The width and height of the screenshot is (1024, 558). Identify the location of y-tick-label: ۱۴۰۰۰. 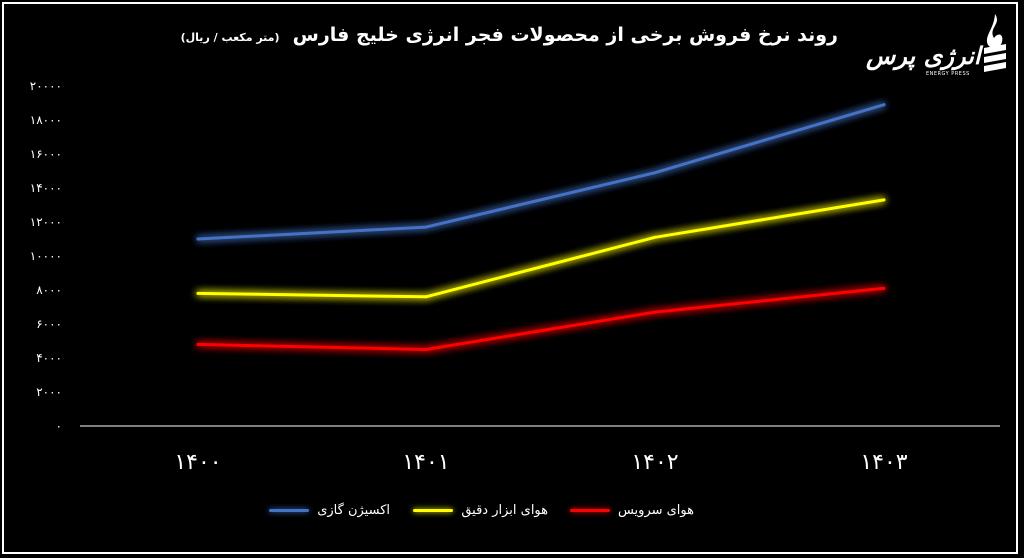
(46, 188).